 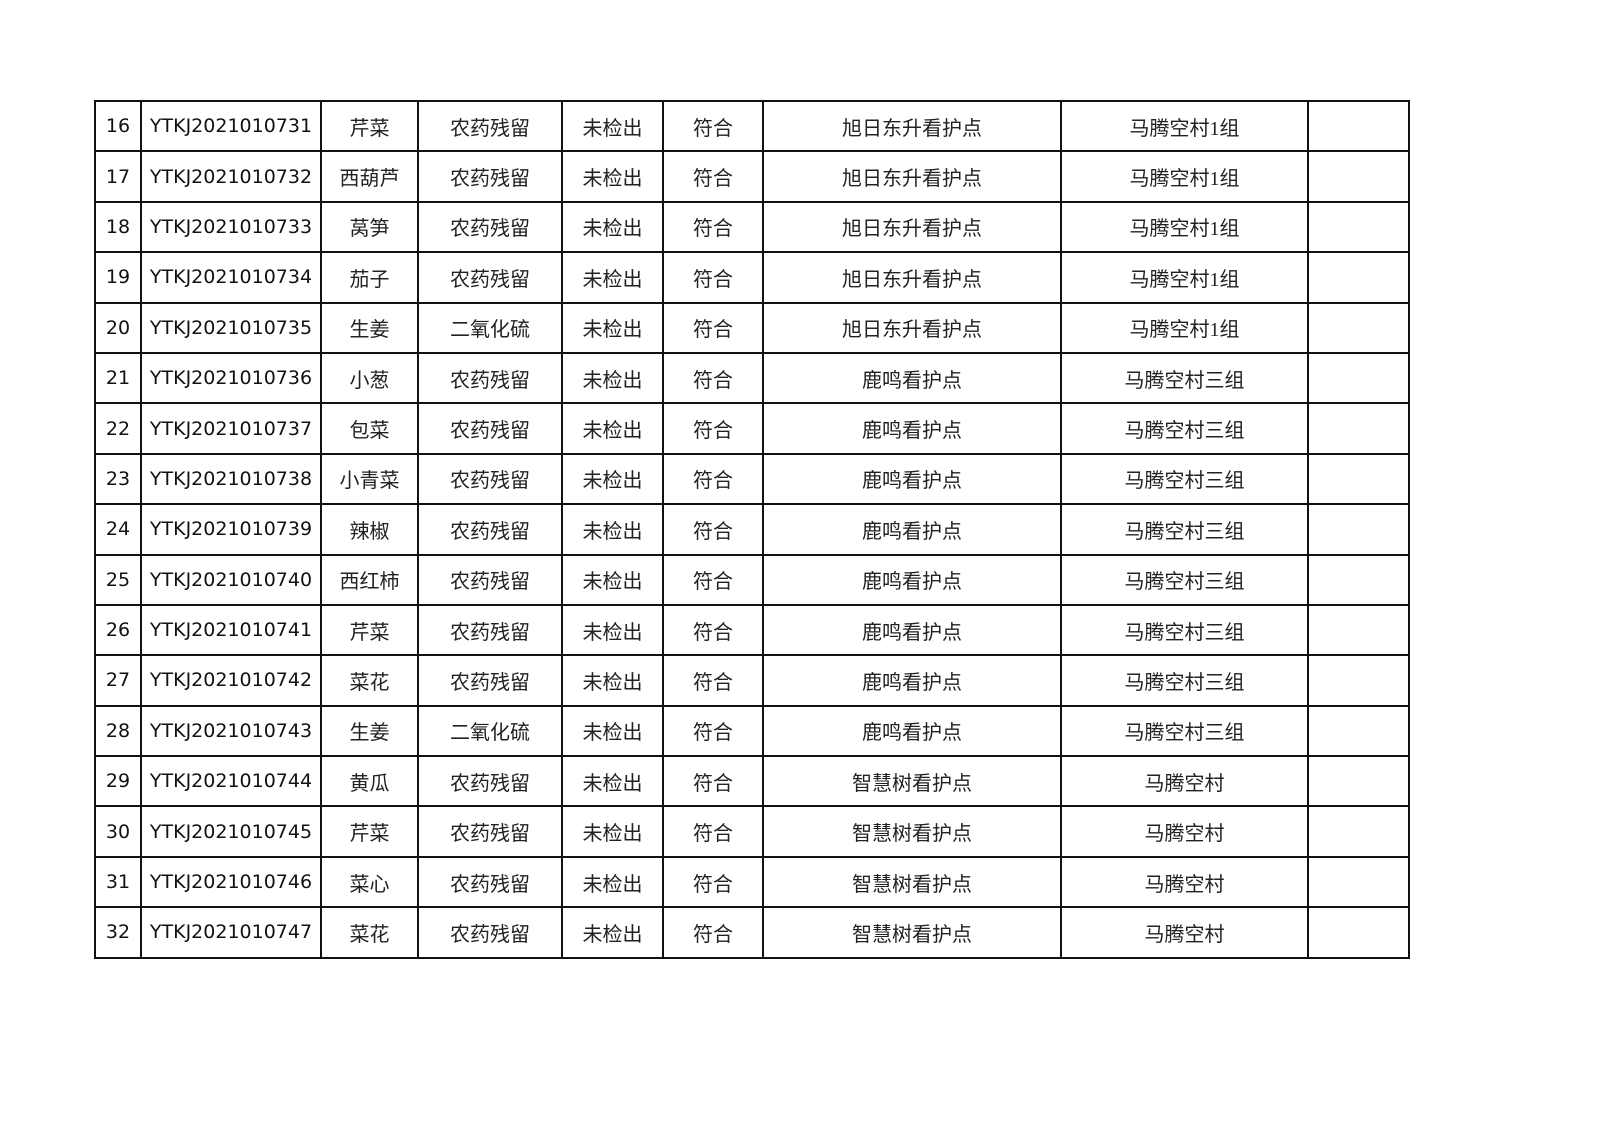 I want to click on row-number-cell: 32, so click(x=118, y=932).